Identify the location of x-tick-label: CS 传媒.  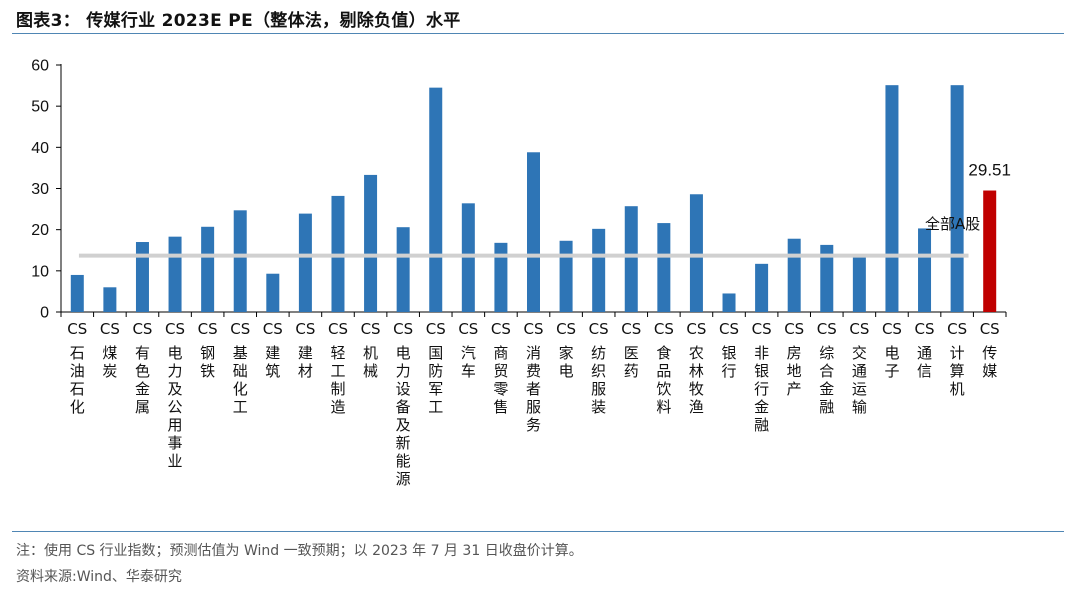
(990, 350).